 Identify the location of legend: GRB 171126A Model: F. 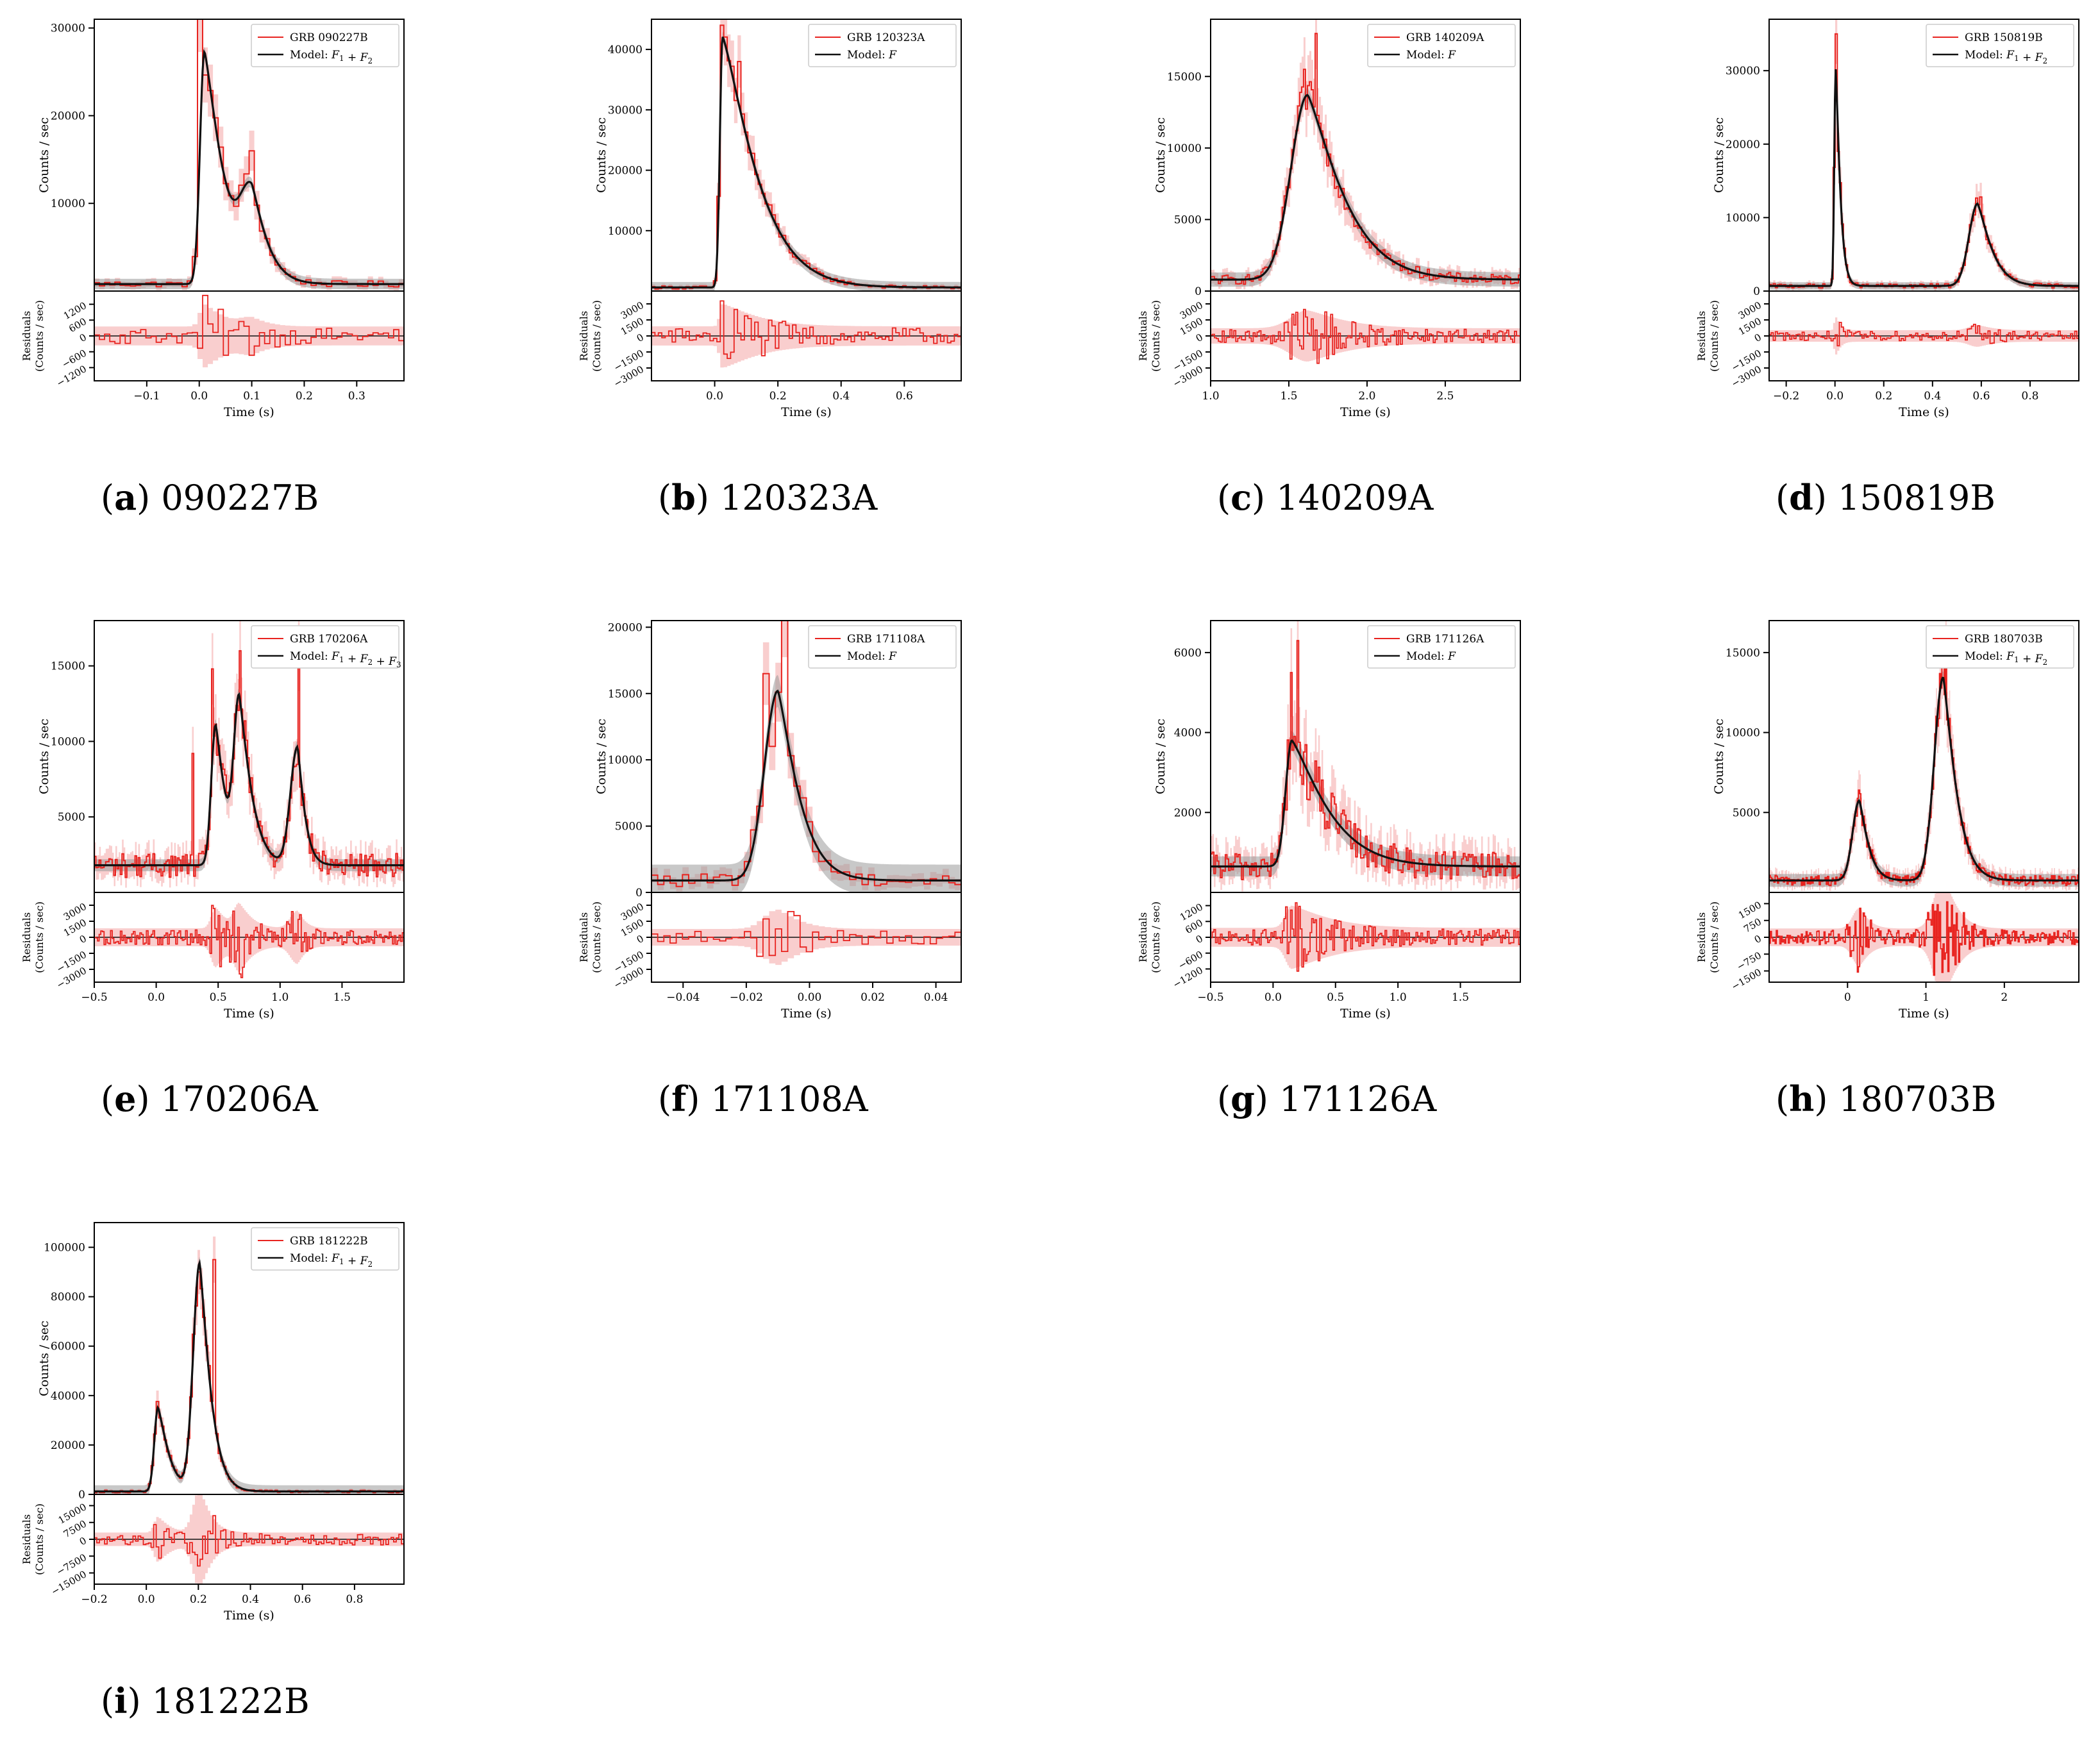
(1441, 647).